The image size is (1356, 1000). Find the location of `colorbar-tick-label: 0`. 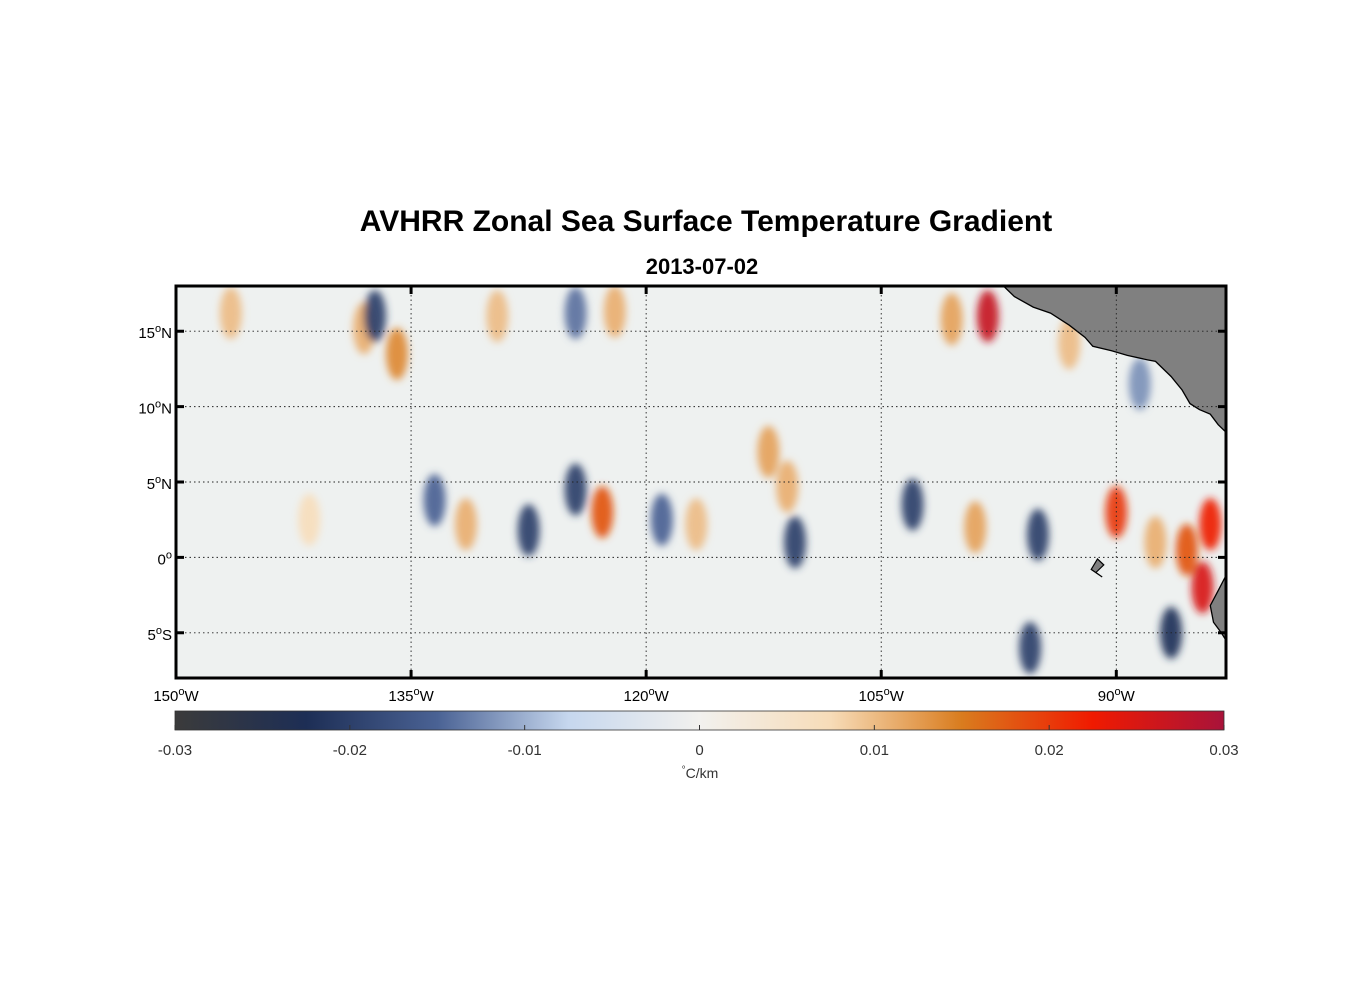

colorbar-tick-label: 0 is located at coordinates (699, 750).